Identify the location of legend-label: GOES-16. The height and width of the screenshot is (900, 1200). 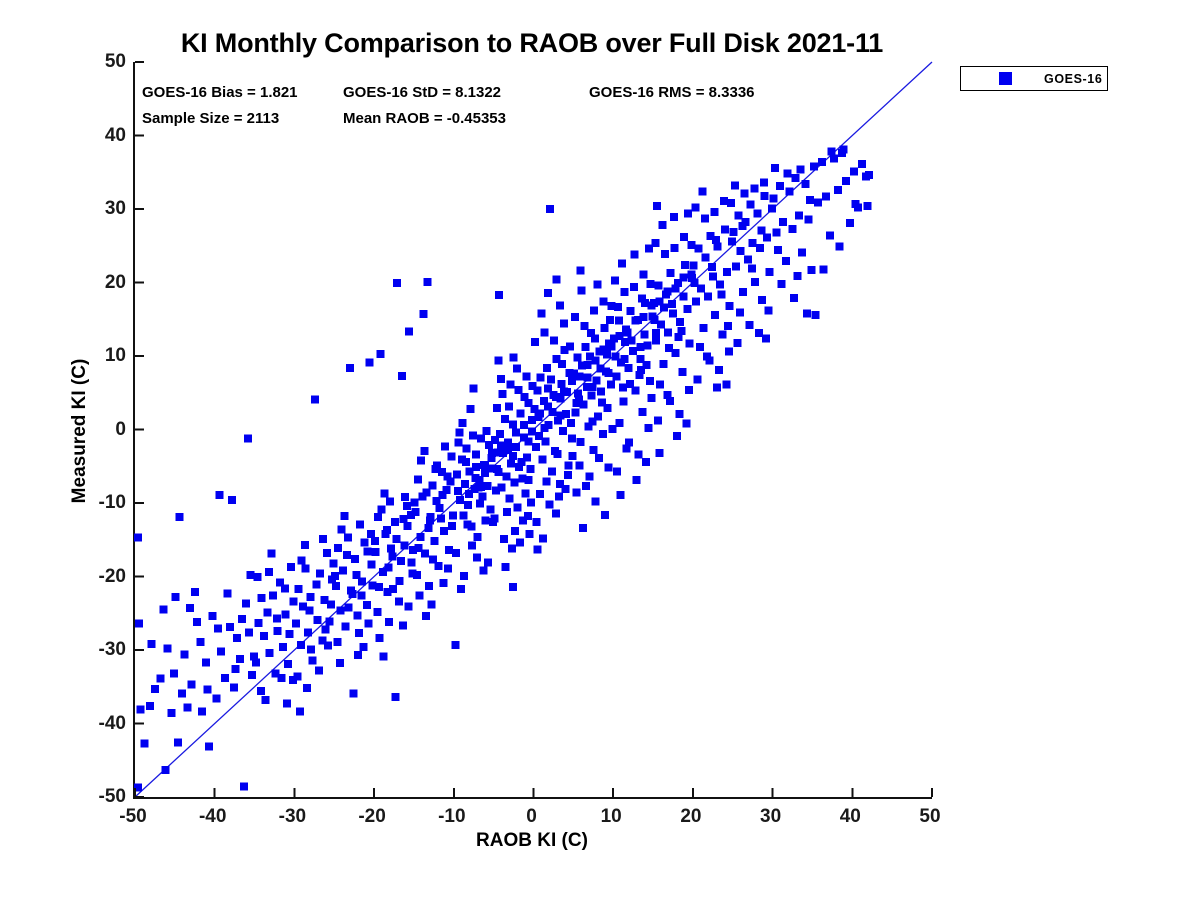
(1073, 78).